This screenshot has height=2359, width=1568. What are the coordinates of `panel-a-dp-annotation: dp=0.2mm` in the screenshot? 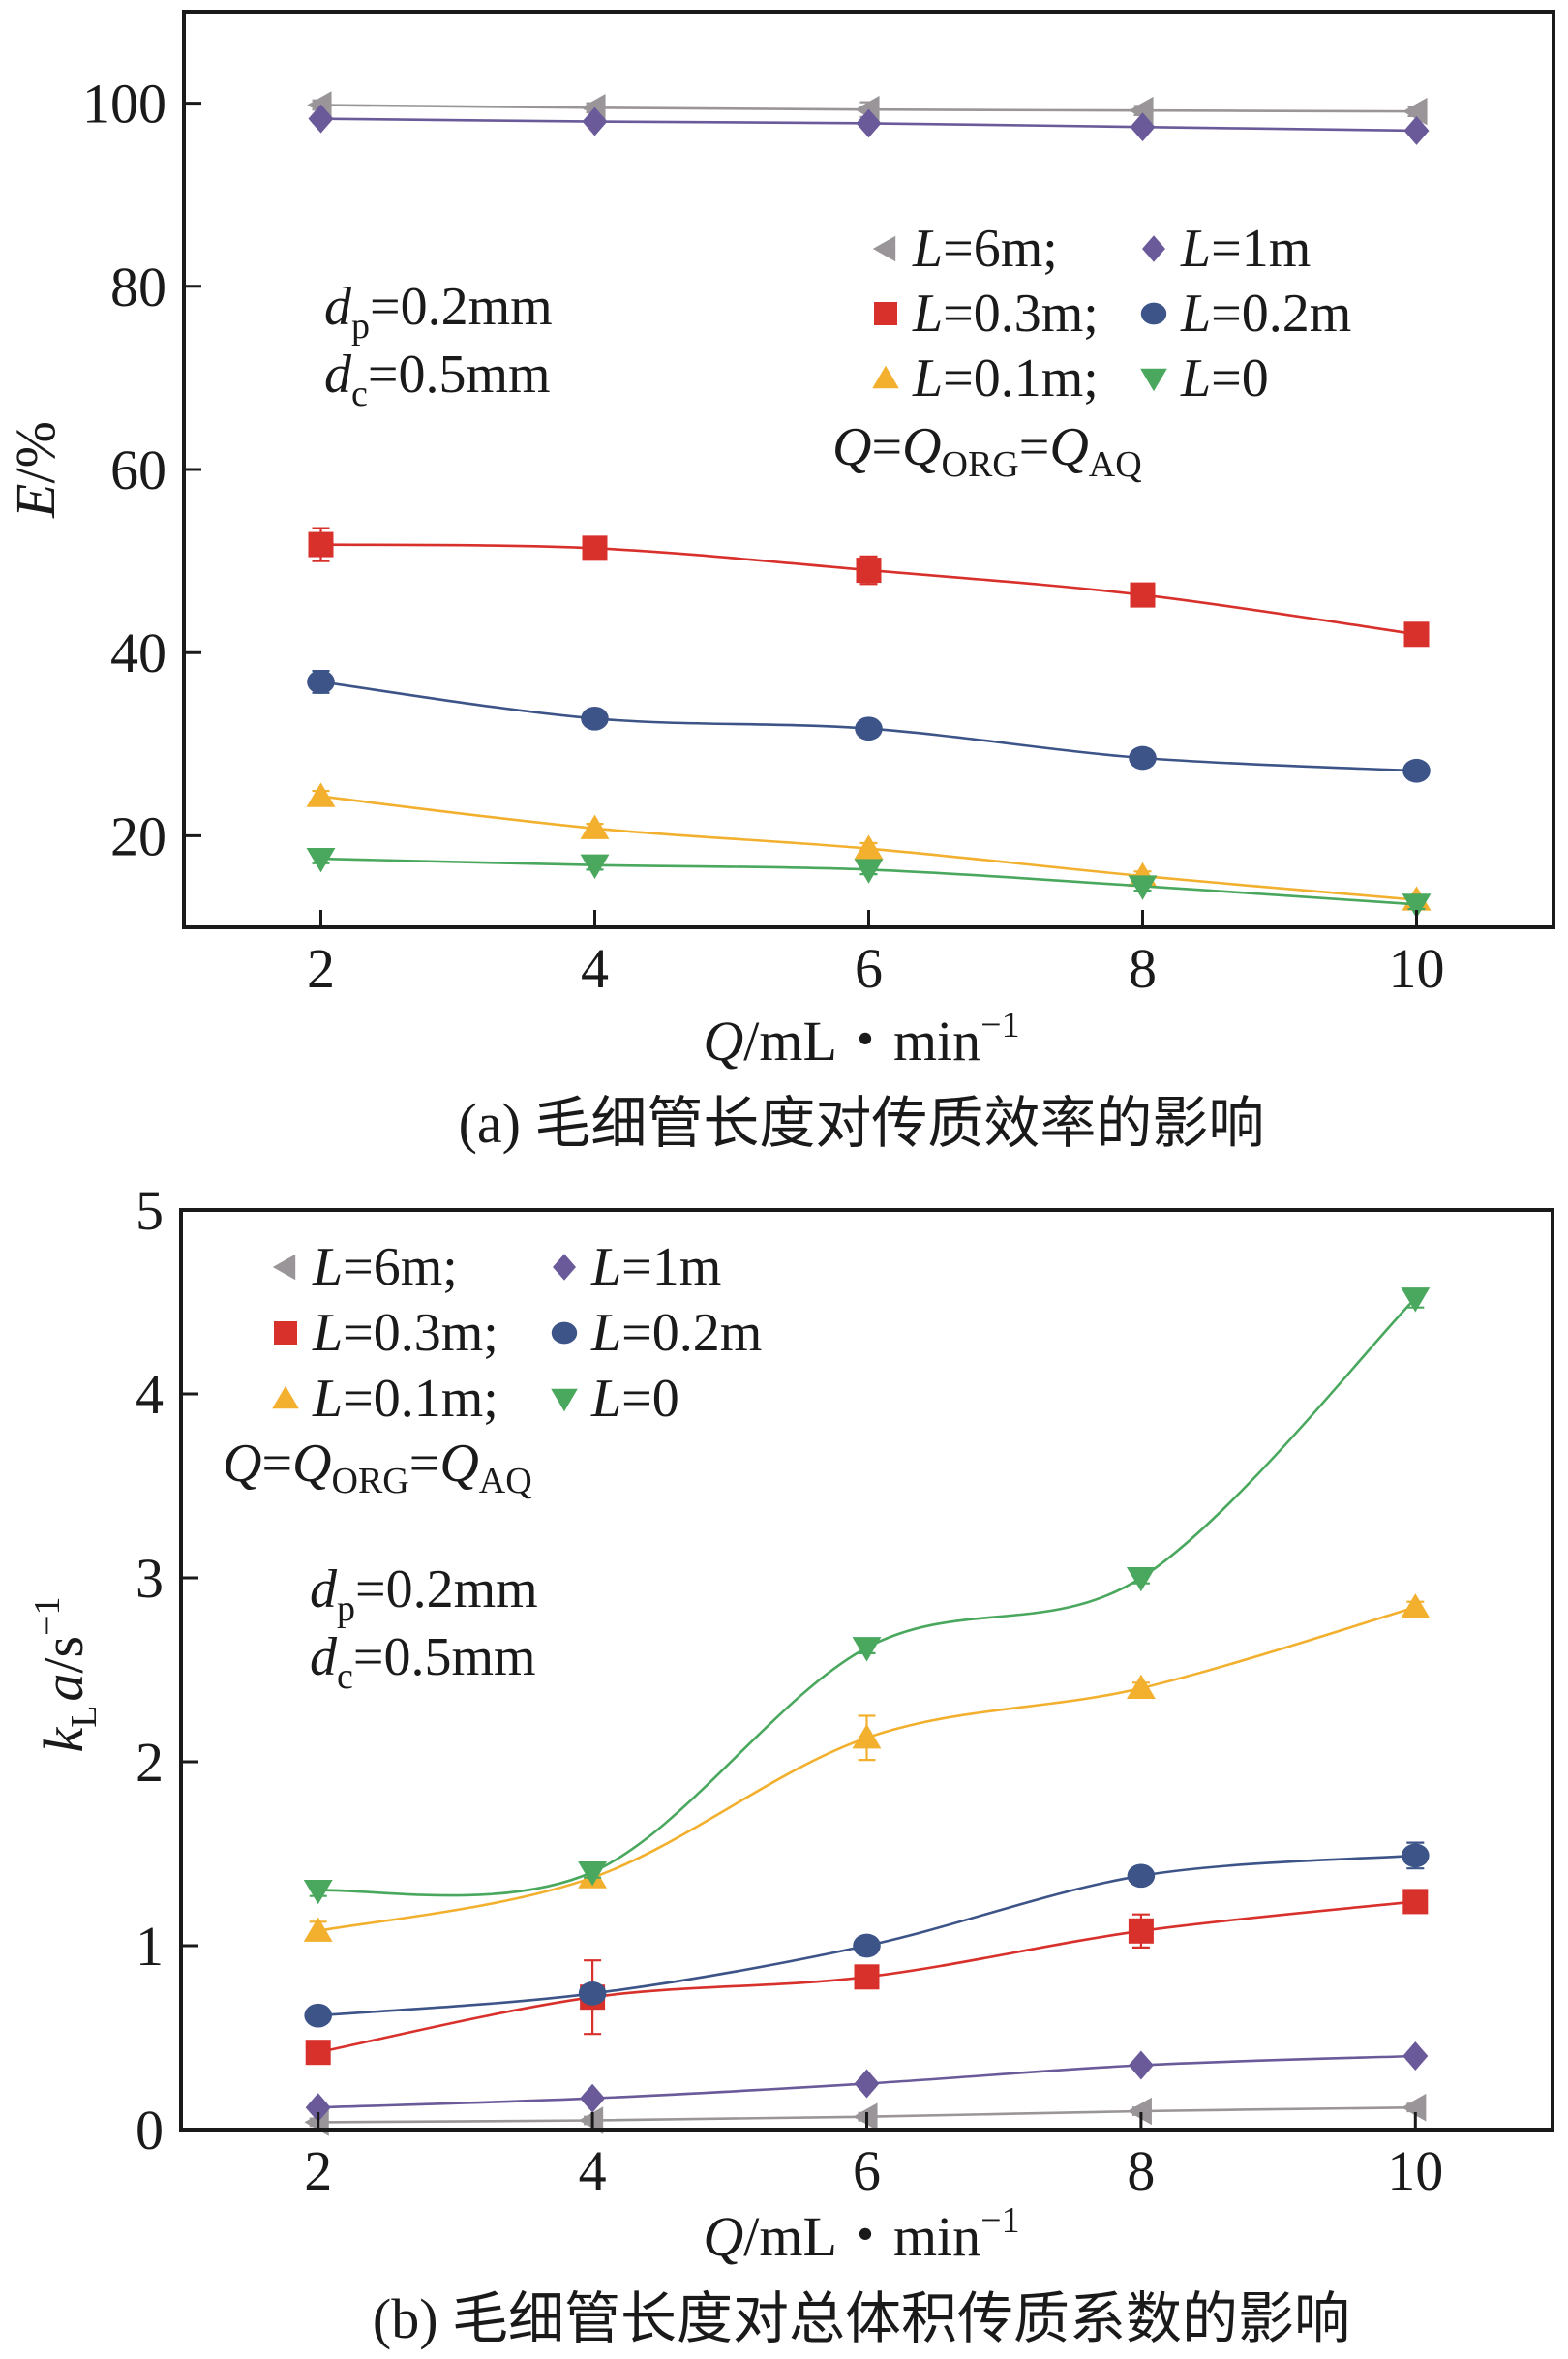 It's located at (438, 312).